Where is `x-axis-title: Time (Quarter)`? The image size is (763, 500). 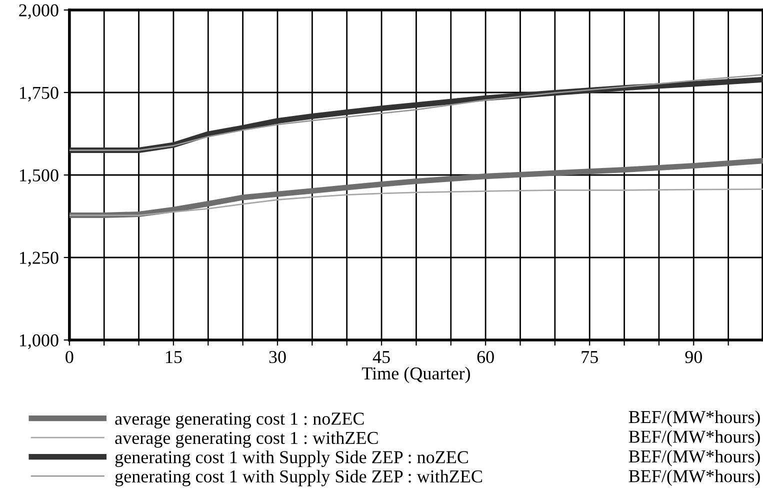
x-axis-title: Time (Quarter) is located at coordinates (416, 375).